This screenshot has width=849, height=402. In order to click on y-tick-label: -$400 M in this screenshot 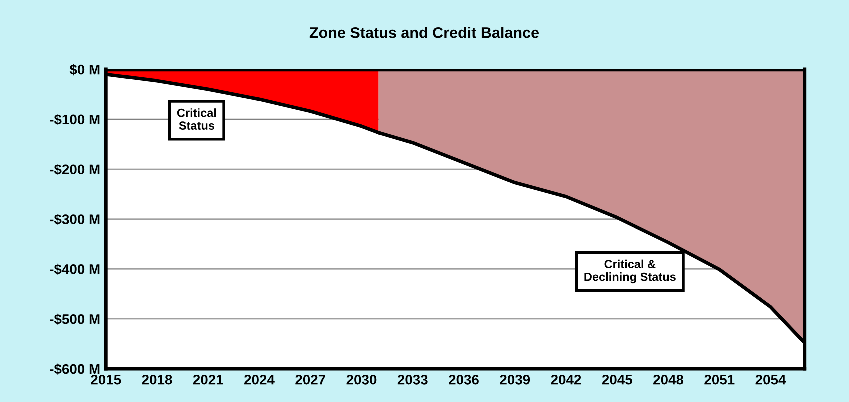, I will do `click(75, 270)`.